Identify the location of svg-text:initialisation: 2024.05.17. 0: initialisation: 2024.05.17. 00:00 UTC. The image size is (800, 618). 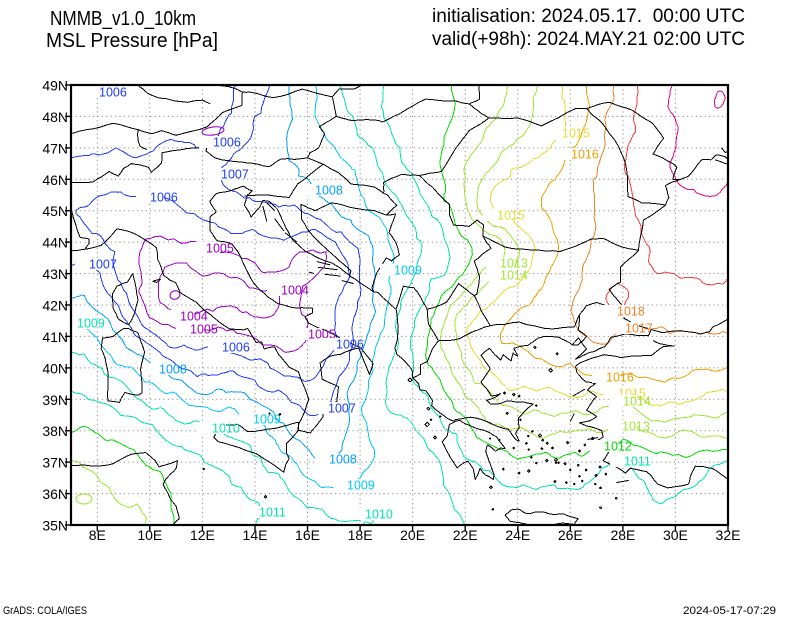
(588, 16).